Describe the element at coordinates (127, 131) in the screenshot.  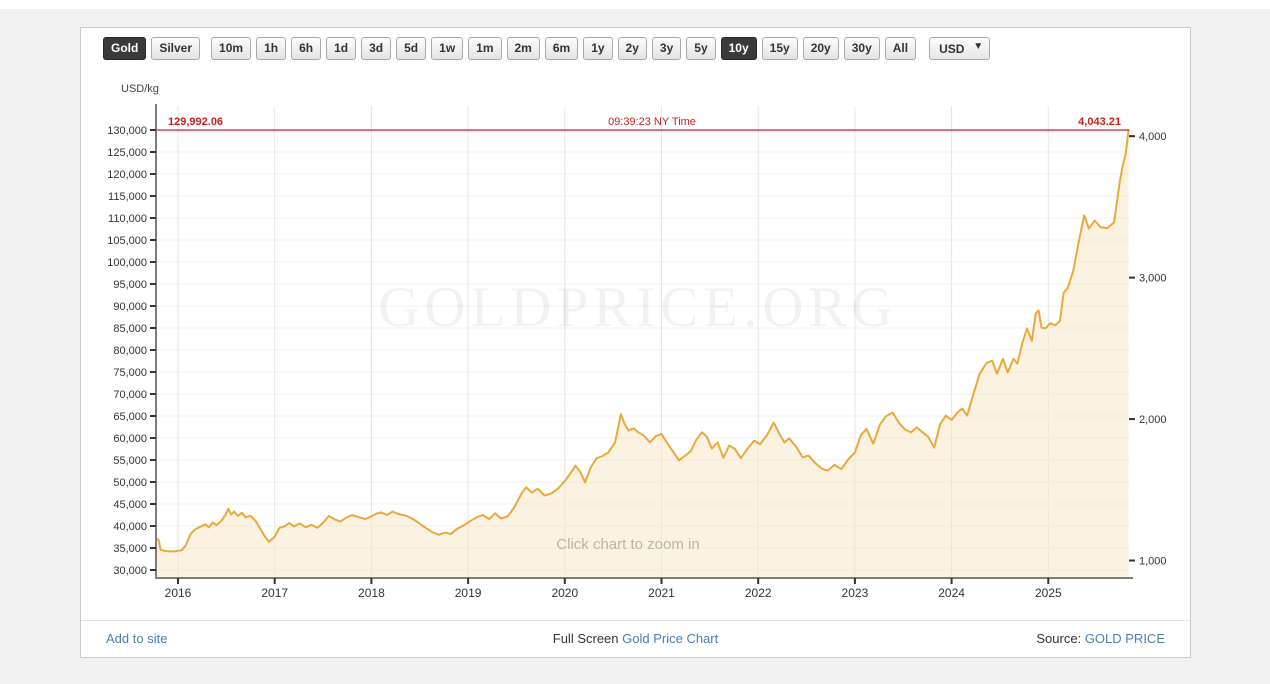
I see `svg-text: 130,000` at that location.